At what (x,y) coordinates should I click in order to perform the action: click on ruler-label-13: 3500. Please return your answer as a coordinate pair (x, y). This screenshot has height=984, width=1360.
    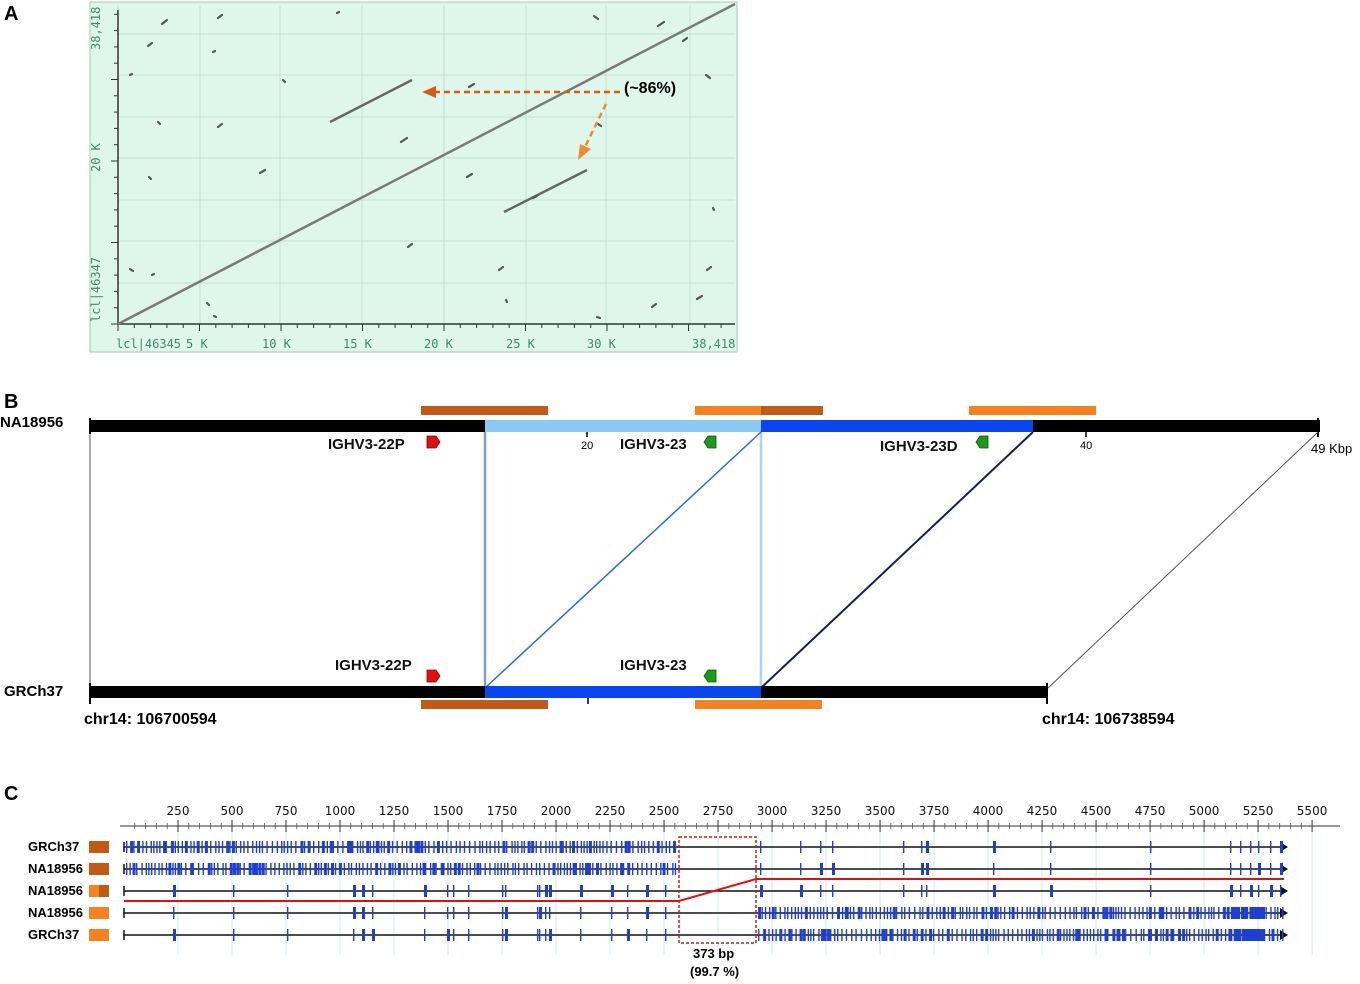
    Looking at the image, I should click on (880, 811).